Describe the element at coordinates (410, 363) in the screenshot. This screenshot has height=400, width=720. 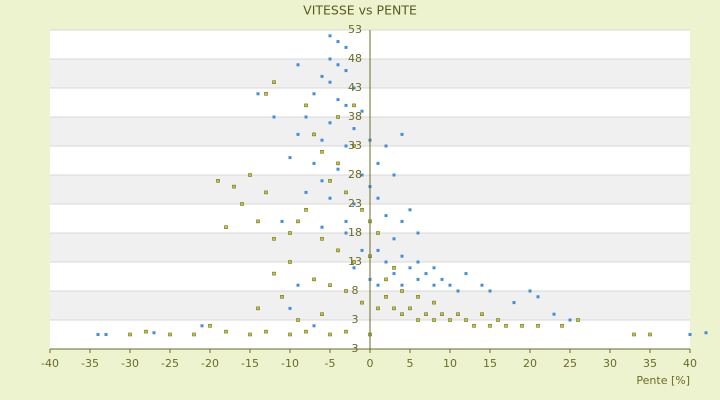
I see `x-tick-label: 5` at that location.